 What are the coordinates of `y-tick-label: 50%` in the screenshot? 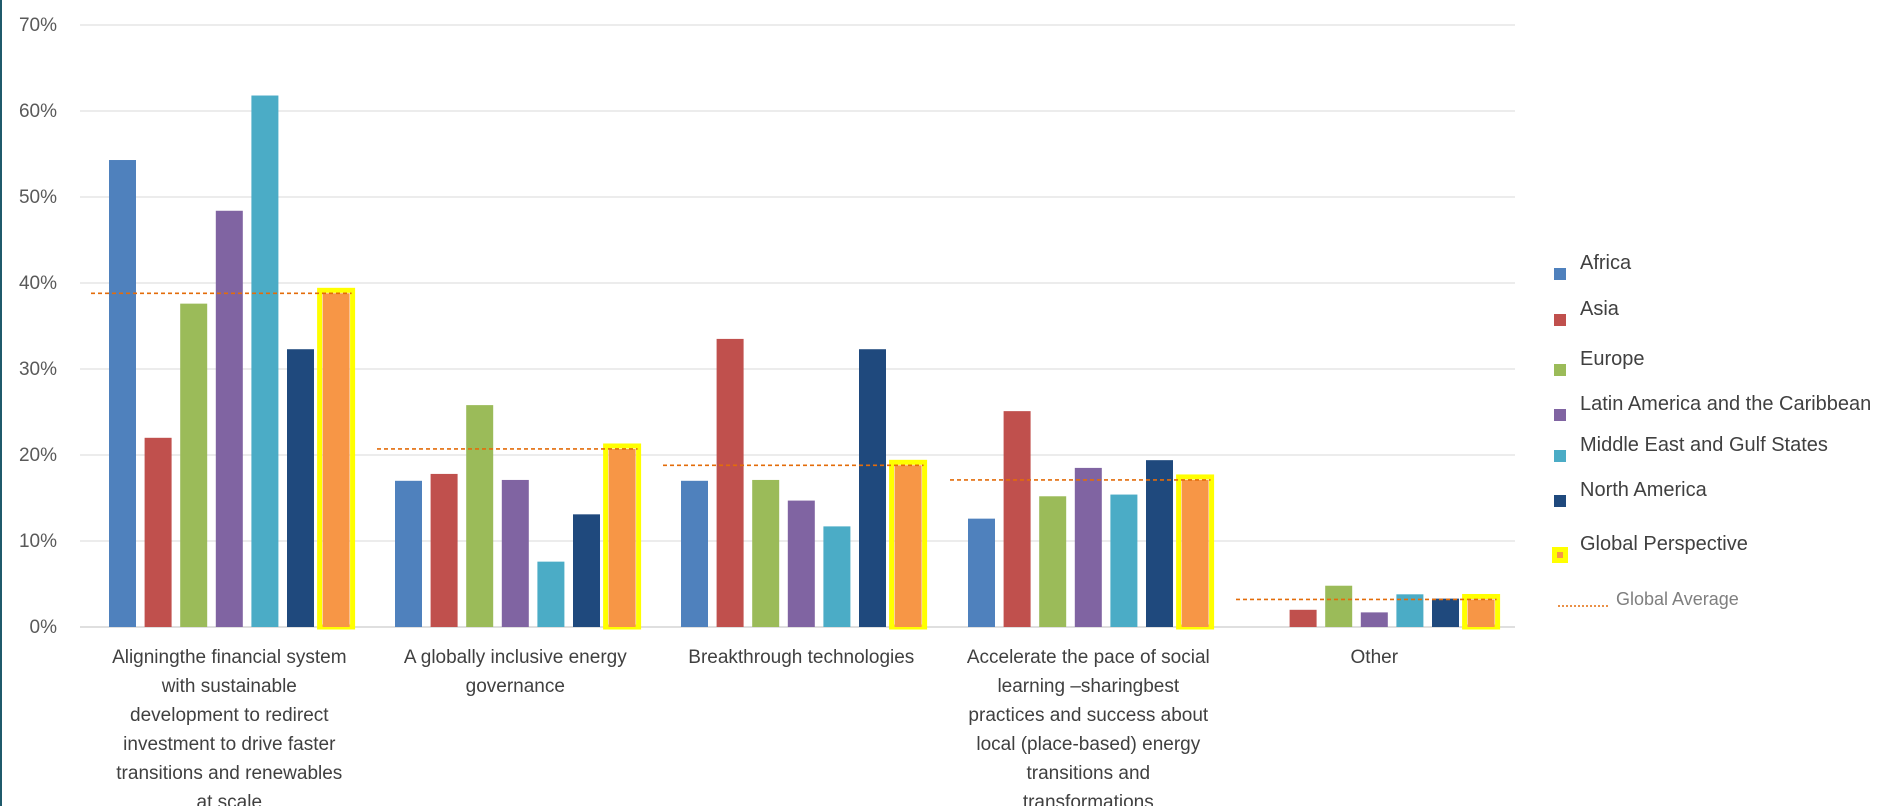 It's located at (38, 197).